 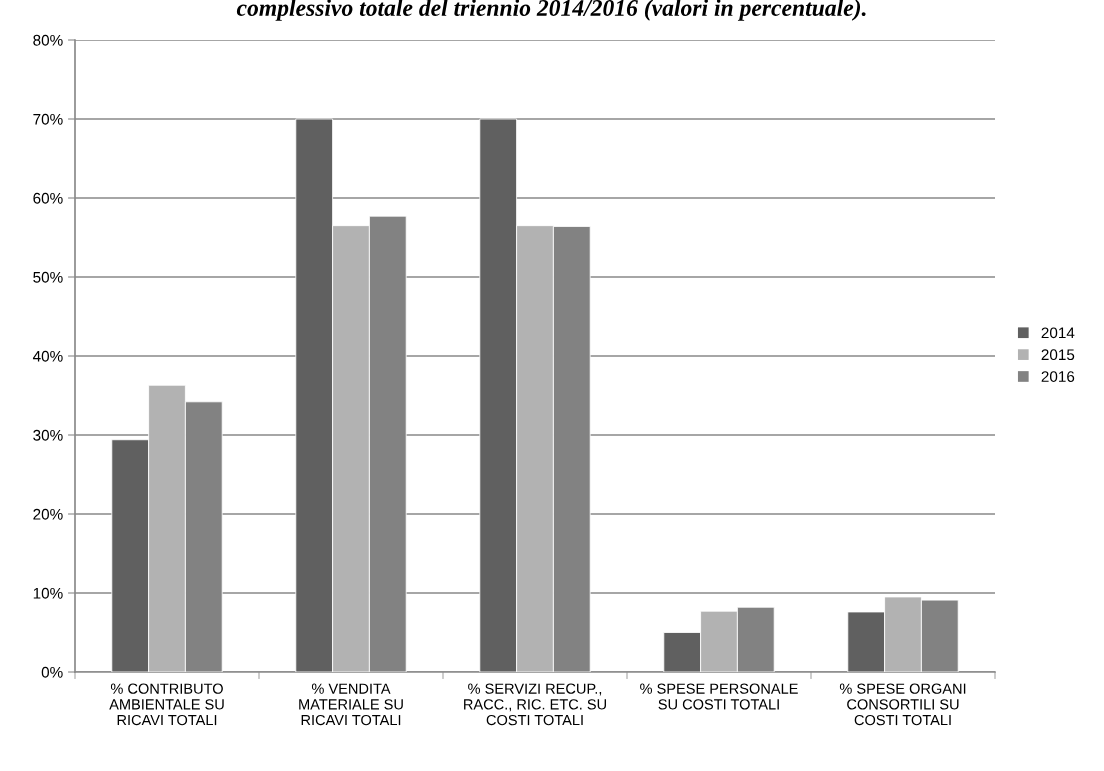 What do you see at coordinates (166, 704) in the screenshot?
I see `x-tick-label: % CONTRIBUTO AMBIENTALE SU RICAVI TOTALI` at bounding box center [166, 704].